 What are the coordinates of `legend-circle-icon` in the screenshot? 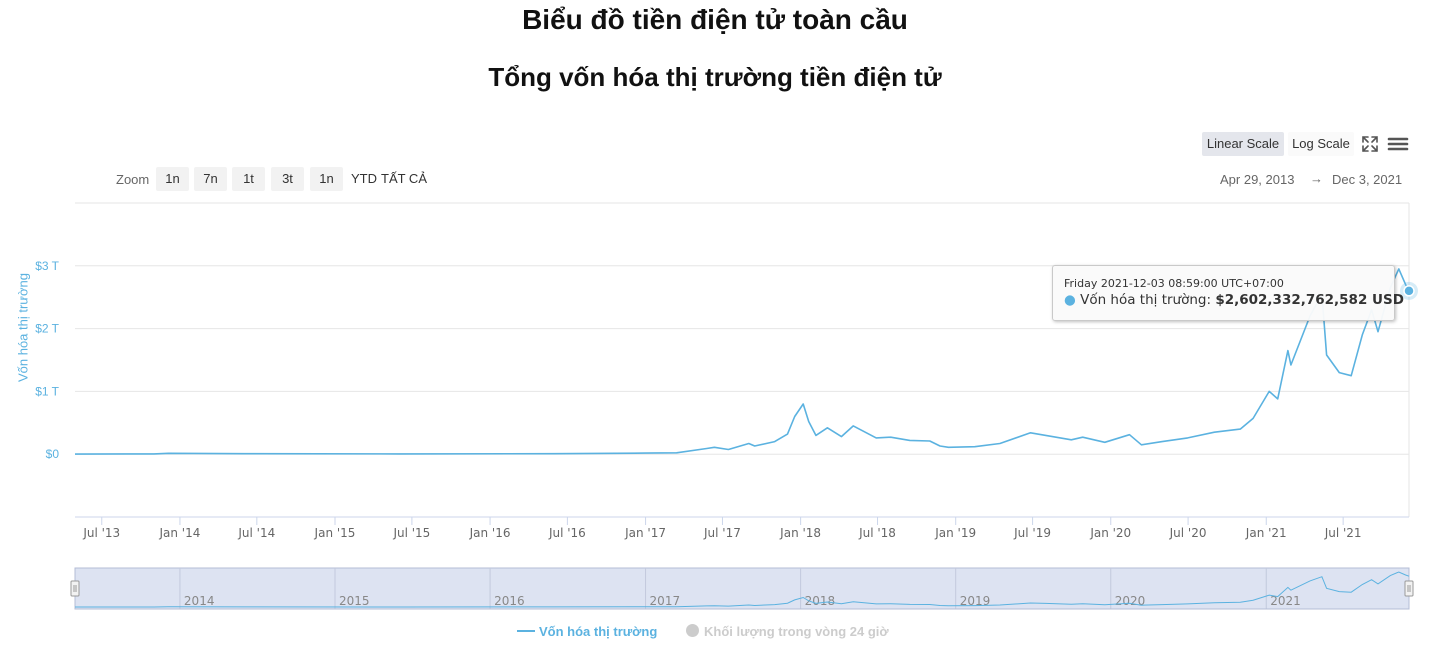 It's located at (692, 631).